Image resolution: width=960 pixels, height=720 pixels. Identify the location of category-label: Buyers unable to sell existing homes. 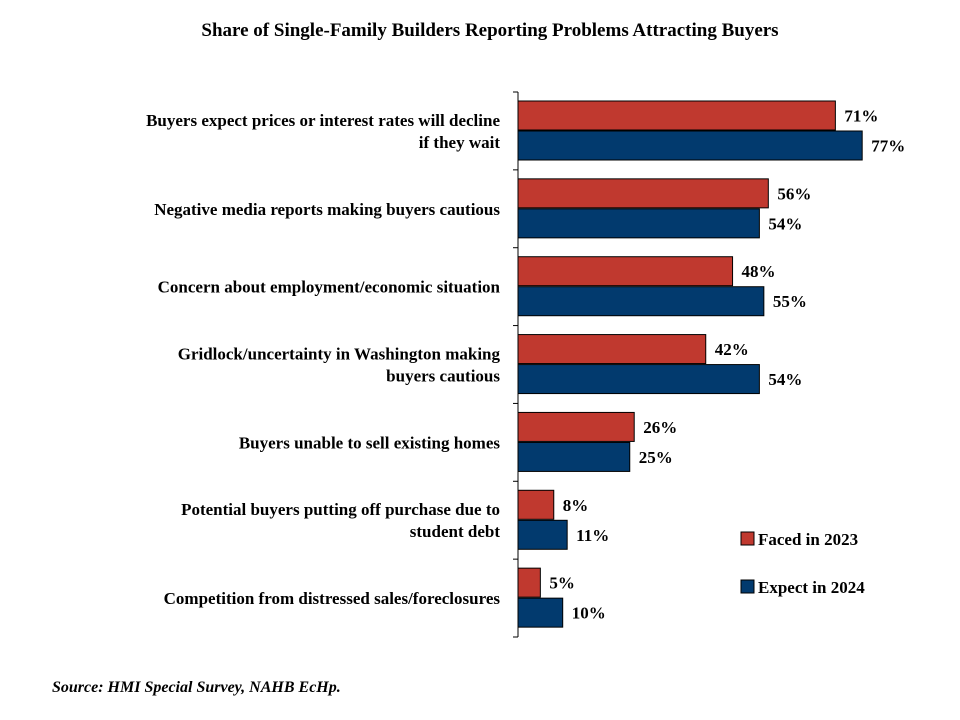
(370, 442).